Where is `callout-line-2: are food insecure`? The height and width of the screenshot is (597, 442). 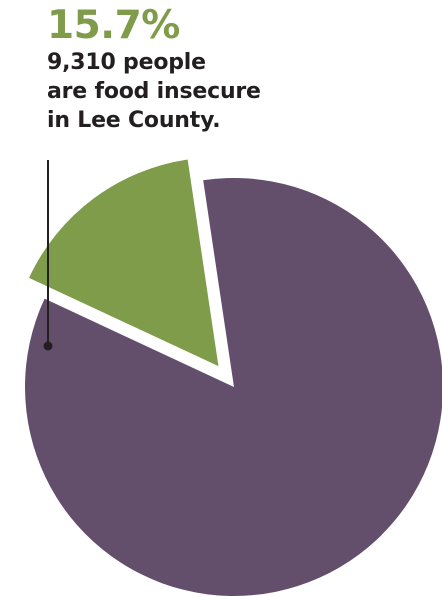
callout-line-2: are food insecure is located at coordinates (154, 91).